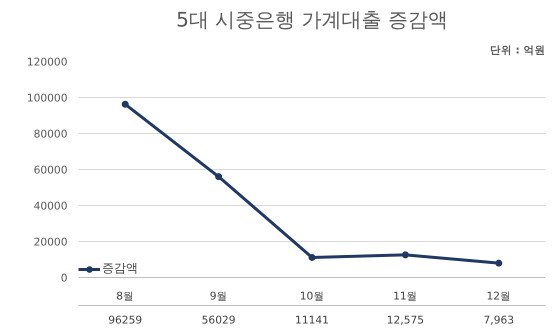  What do you see at coordinates (499, 320) in the screenshot?
I see `data-label: 7,963` at bounding box center [499, 320].